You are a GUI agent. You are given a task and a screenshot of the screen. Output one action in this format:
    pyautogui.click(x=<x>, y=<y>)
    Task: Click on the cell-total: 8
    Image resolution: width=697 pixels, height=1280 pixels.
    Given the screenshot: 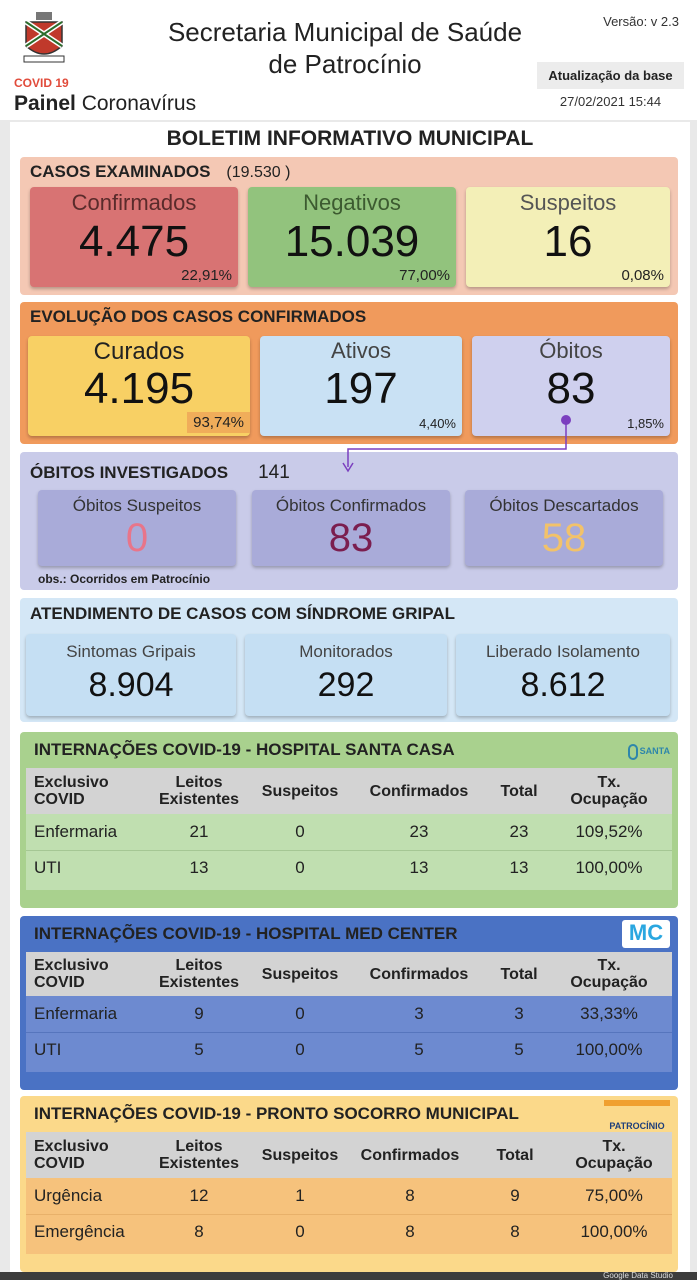 What is the action you would take?
    pyautogui.click(x=515, y=1232)
    